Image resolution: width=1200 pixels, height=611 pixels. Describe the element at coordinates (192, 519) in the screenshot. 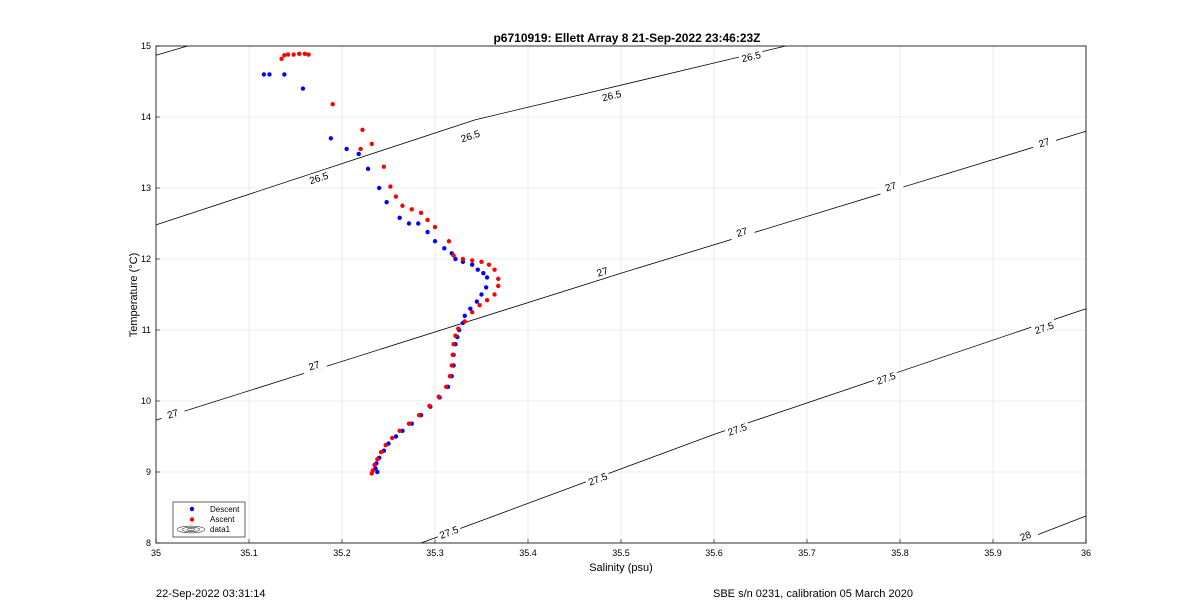

I see `legend-ascent-marker` at that location.